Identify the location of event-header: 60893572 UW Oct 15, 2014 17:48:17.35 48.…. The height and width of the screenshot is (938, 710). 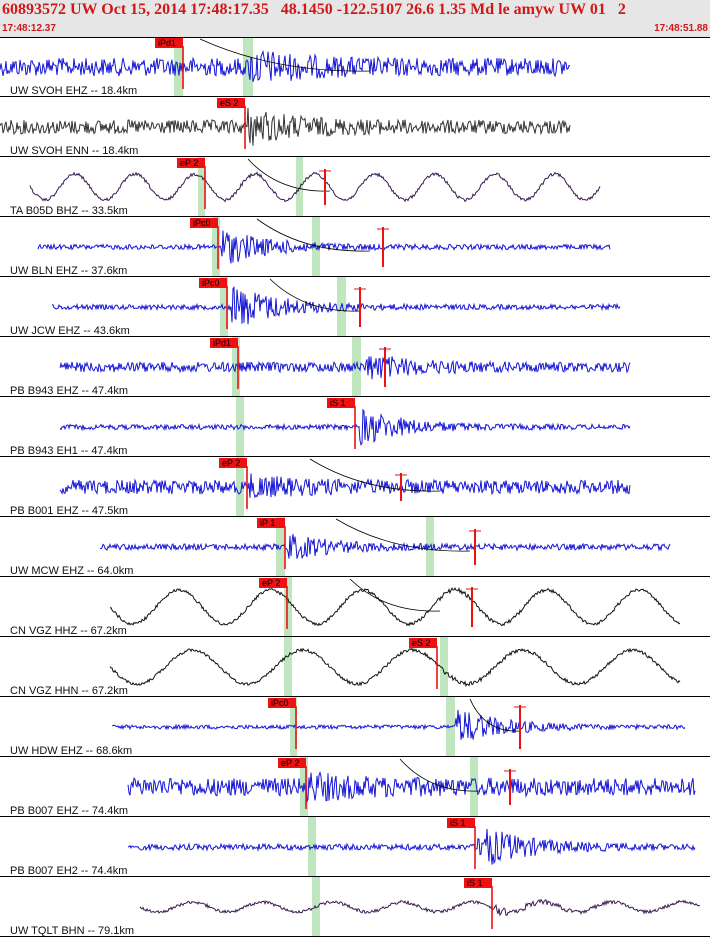
(355, 18).